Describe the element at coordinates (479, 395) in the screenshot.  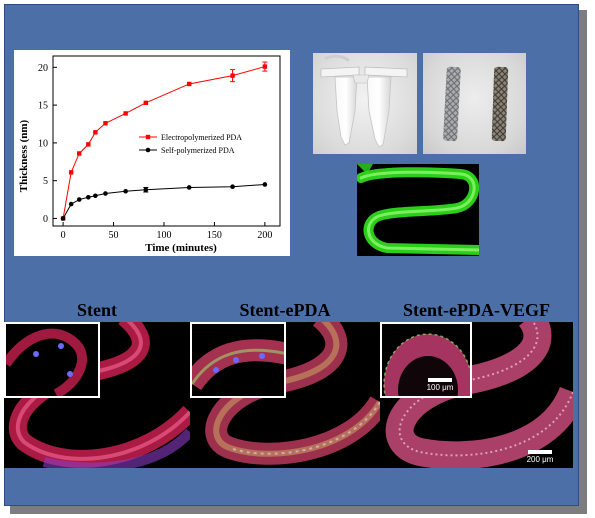
I see `micrograph-stent-epda-vegf-strut` at that location.